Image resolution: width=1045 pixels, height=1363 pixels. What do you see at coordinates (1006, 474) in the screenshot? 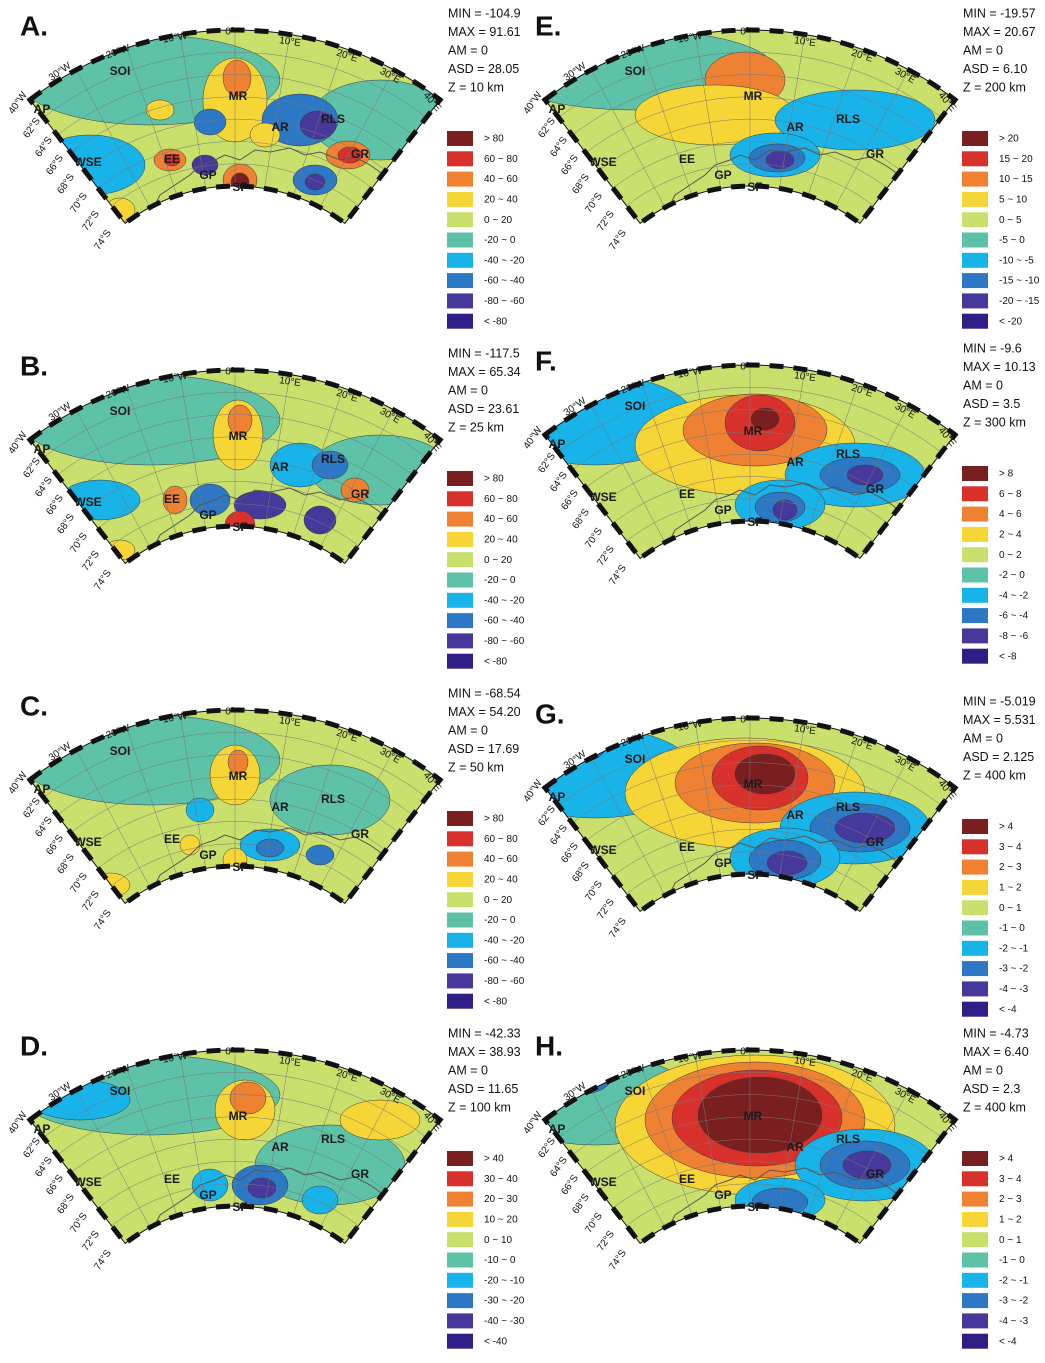
I see `legend-label: > 8` at bounding box center [1006, 474].